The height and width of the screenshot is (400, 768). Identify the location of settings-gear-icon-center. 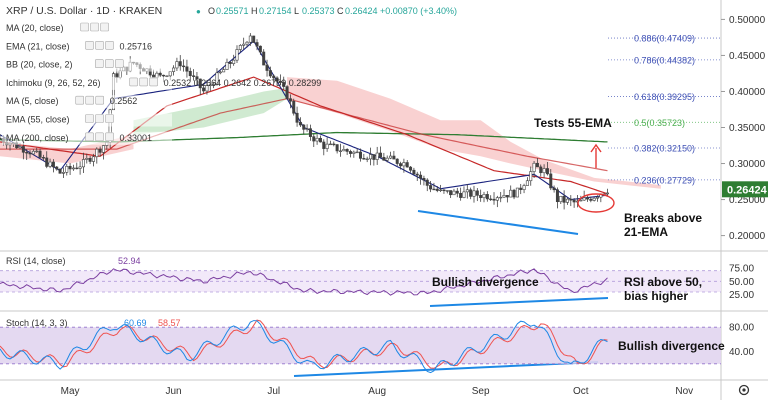
(744, 390).